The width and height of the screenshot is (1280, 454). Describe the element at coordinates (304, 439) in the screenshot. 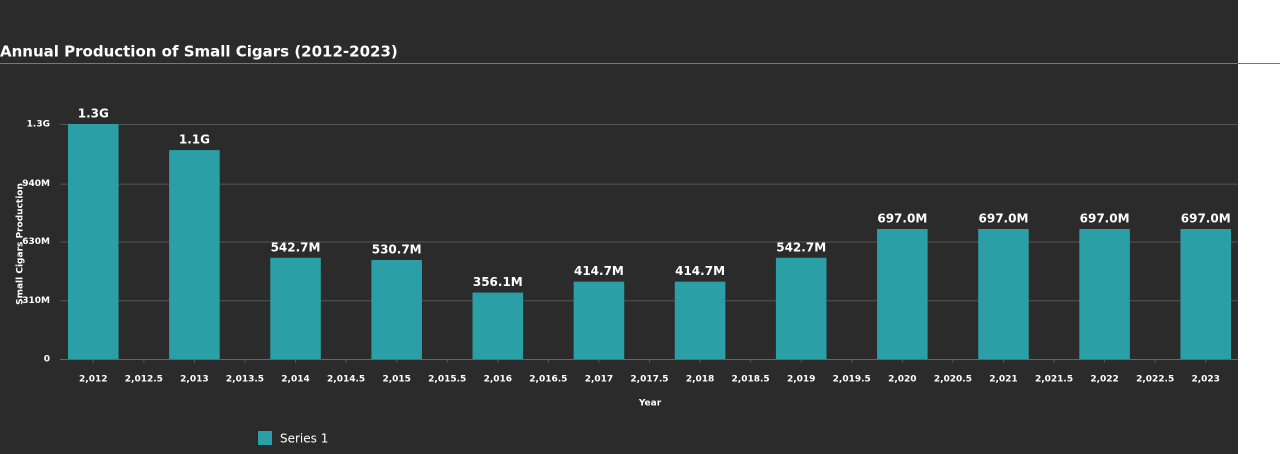

I see `legend-label: Series 1` at that location.